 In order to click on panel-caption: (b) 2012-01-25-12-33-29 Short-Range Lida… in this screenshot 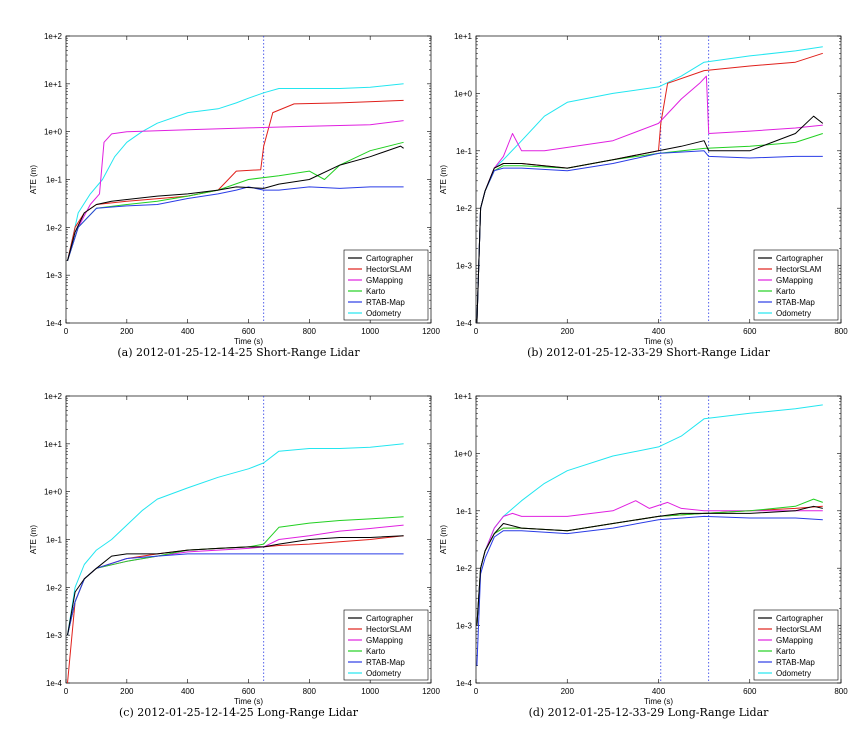, I will do `click(648, 352)`.